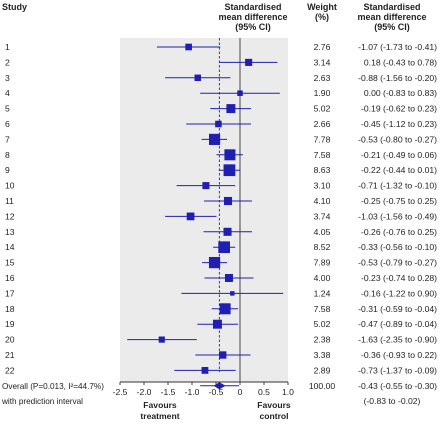  What do you see at coordinates (399, 109) in the screenshot?
I see `study-ci-text: -0.19 (-0.62 to 0.23)` at bounding box center [399, 109].